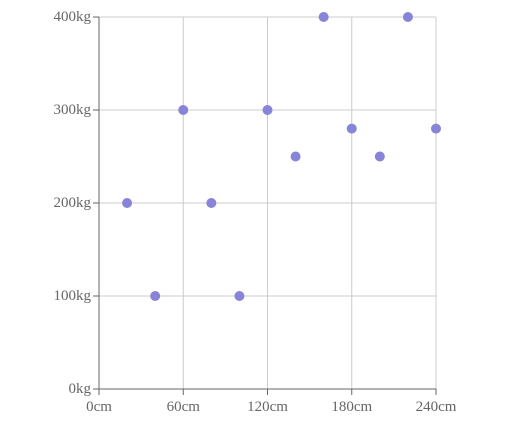 This screenshot has width=527, height=430. What do you see at coordinates (184, 407) in the screenshot?
I see `x-tick-label: 60cm` at bounding box center [184, 407].